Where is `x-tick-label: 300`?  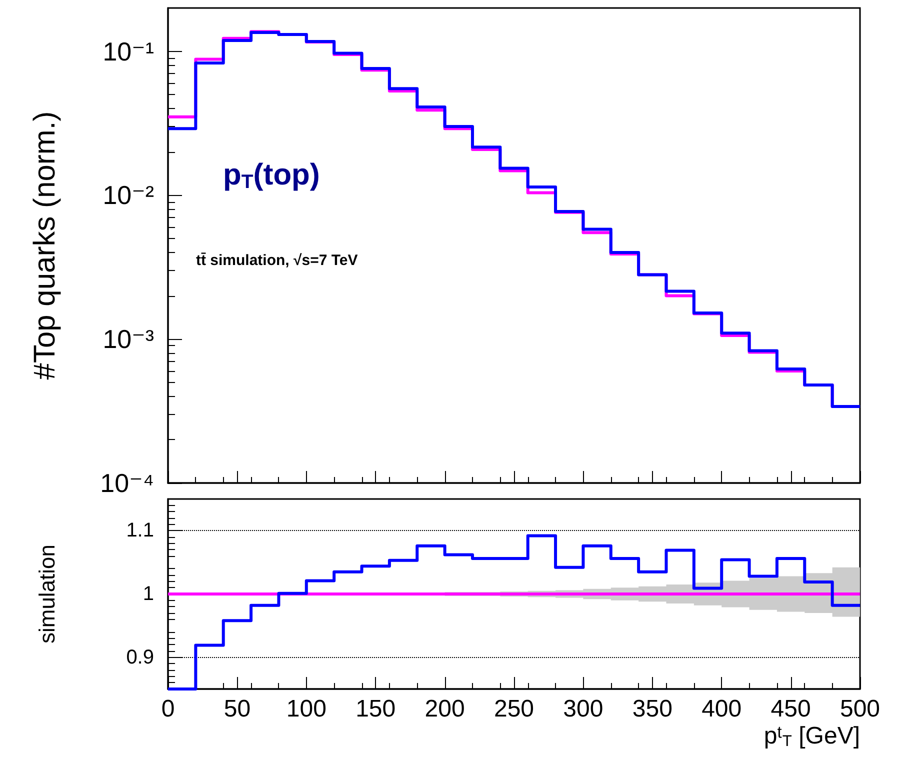
x-tick-label: 300 is located at coordinates (583, 709).